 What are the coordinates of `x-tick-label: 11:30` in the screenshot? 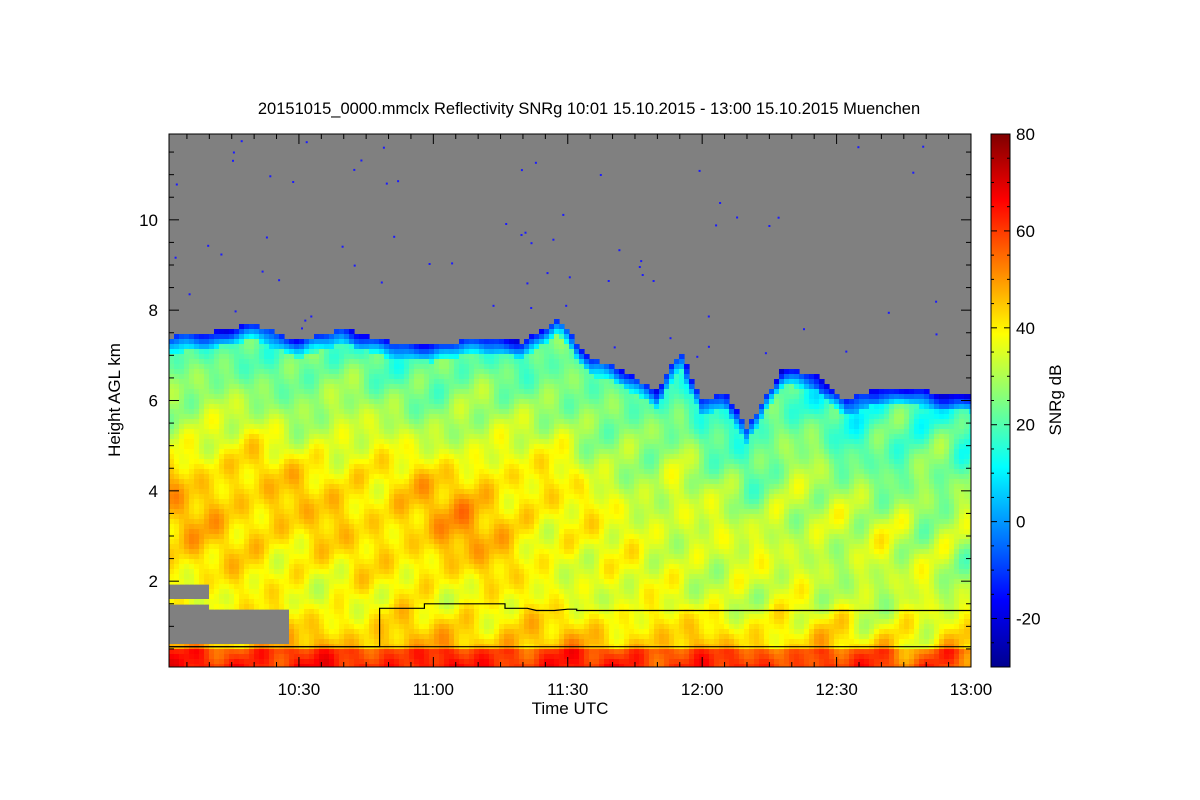 It's located at (567, 689).